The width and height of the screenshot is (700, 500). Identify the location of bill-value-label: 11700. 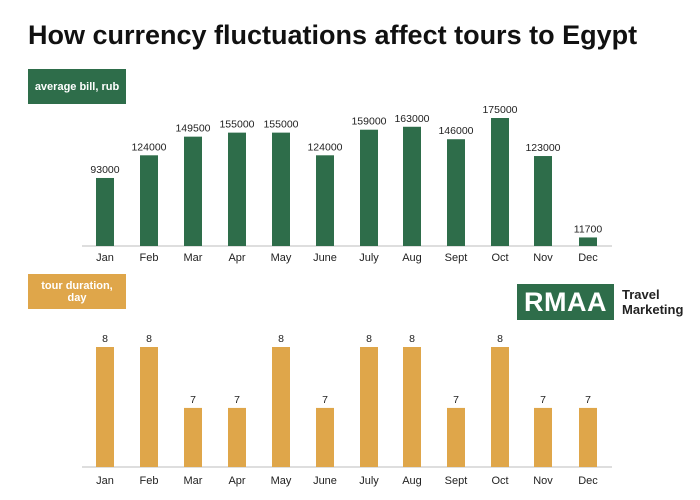
(588, 229).